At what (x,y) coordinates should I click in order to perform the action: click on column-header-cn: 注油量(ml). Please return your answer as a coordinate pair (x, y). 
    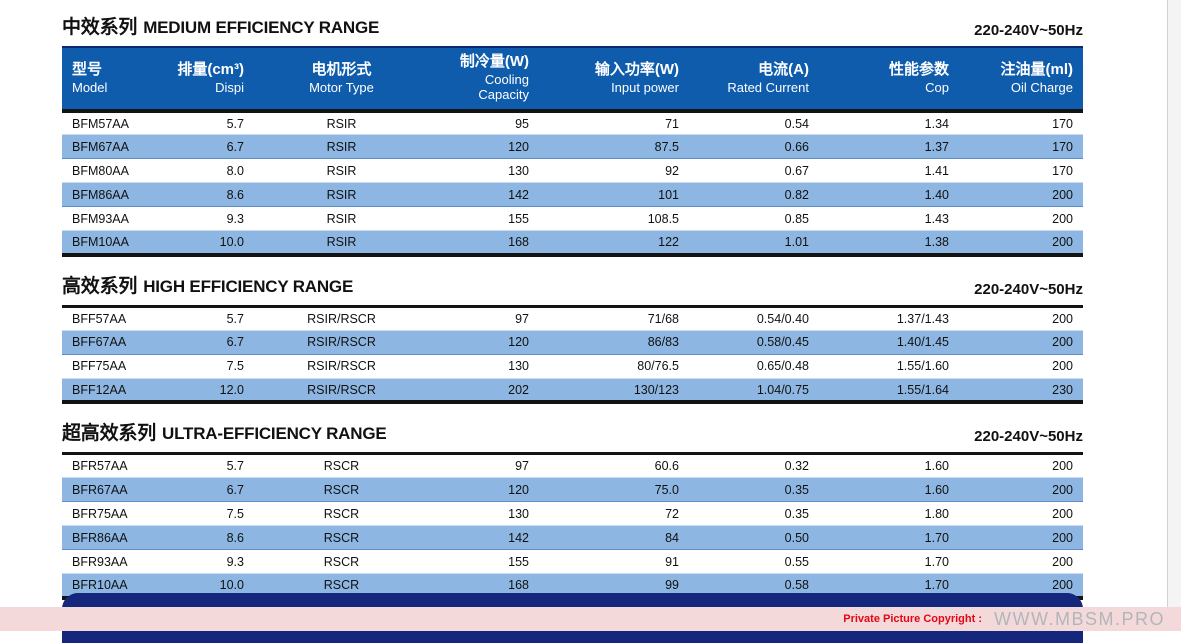
    Looking at the image, I should click on (1037, 69).